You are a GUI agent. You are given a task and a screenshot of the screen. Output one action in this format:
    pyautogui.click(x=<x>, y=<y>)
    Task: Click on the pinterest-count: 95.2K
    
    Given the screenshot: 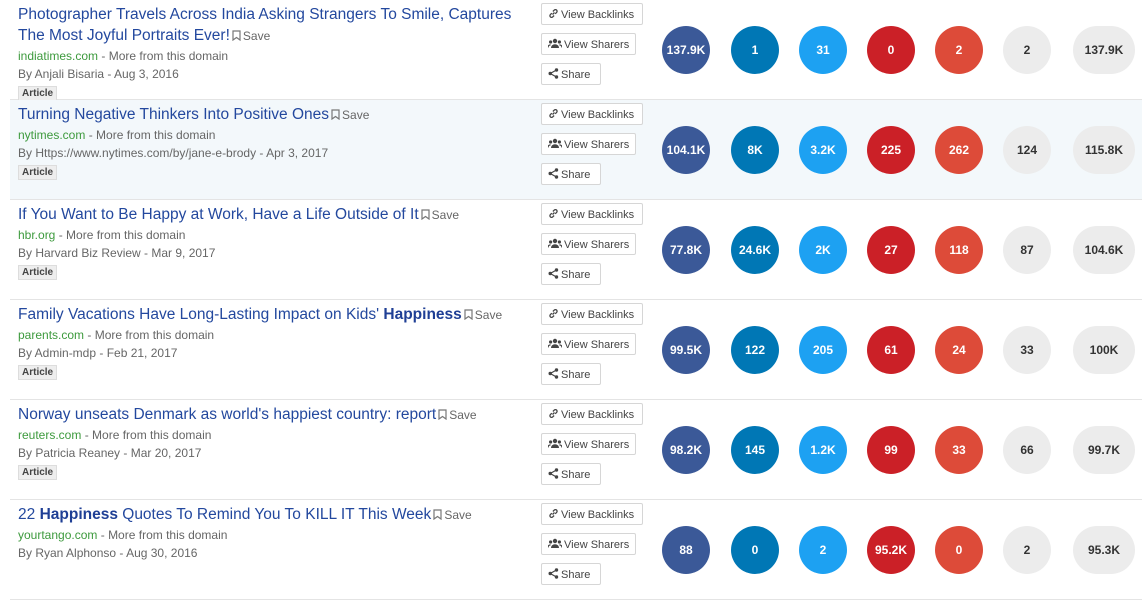 What is the action you would take?
    pyautogui.click(x=891, y=550)
    